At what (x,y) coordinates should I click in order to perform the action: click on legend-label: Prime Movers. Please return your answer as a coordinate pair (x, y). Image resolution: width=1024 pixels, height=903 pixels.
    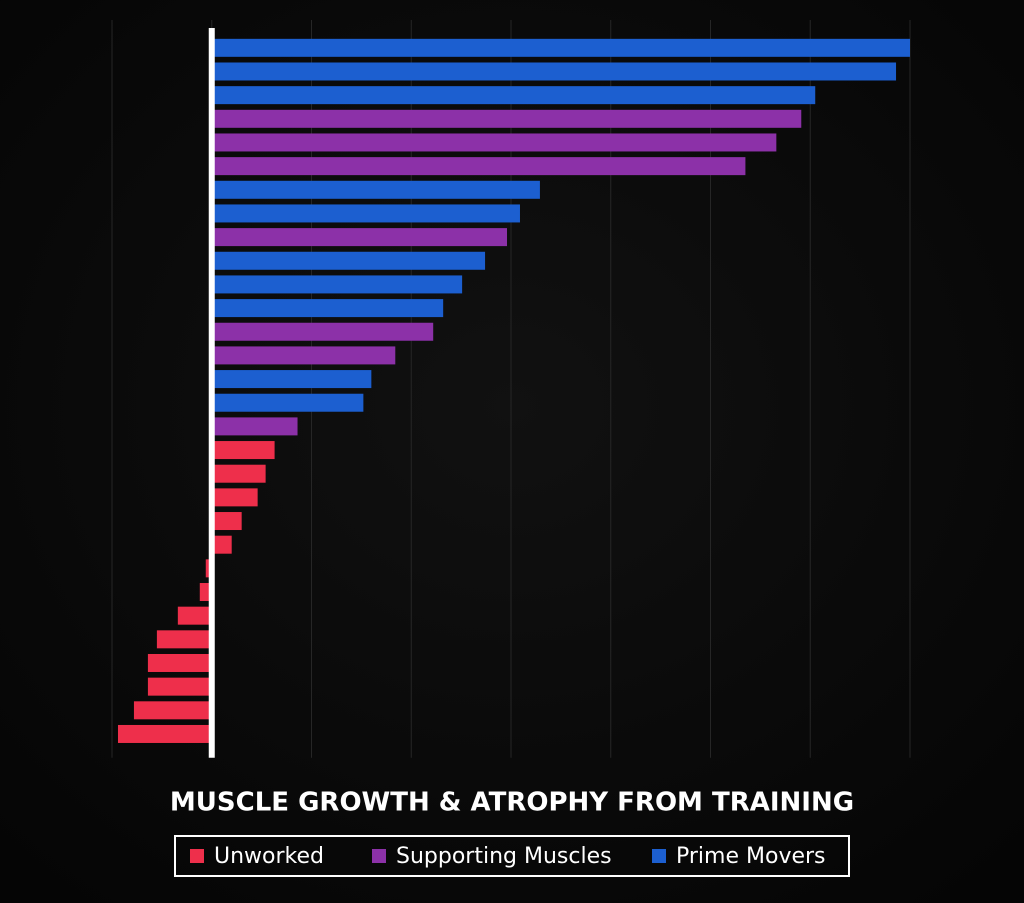
    Looking at the image, I should click on (751, 856).